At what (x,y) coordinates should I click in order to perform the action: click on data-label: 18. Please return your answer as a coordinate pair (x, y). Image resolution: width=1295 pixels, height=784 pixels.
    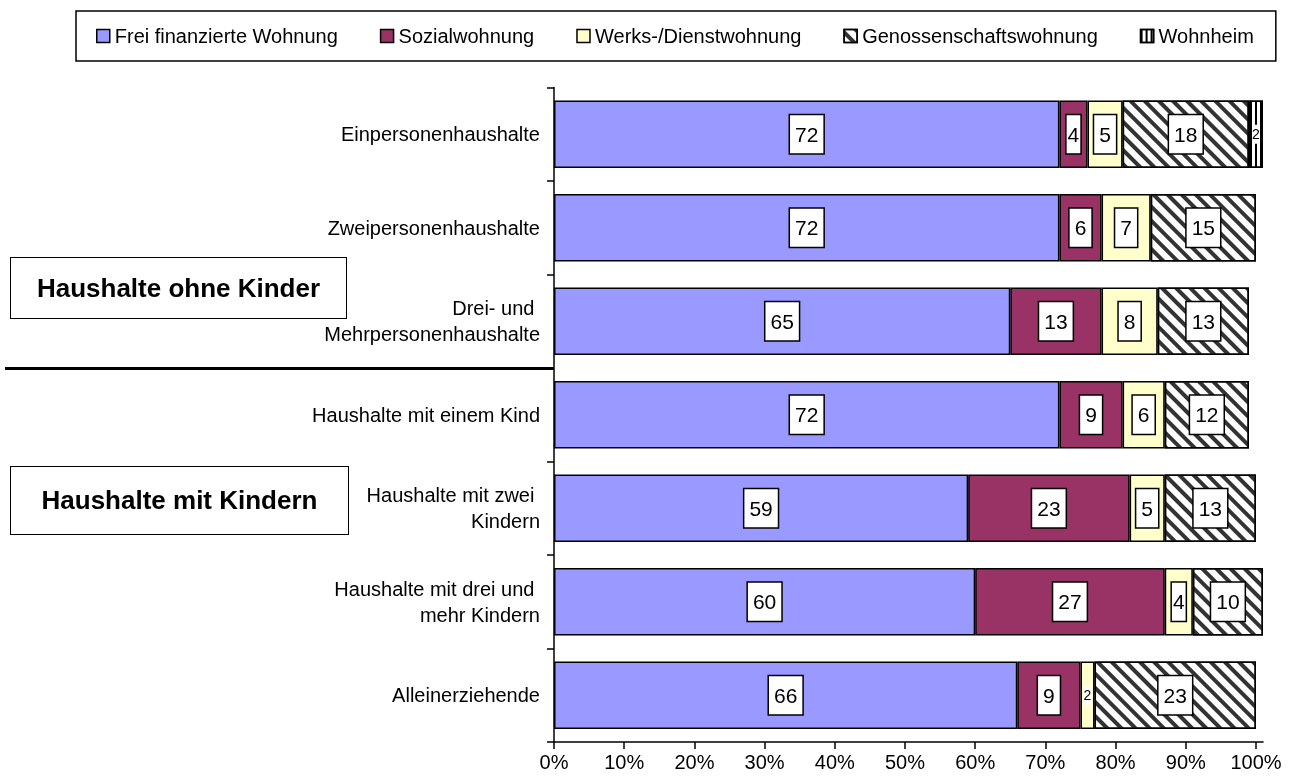
    Looking at the image, I should click on (1186, 134).